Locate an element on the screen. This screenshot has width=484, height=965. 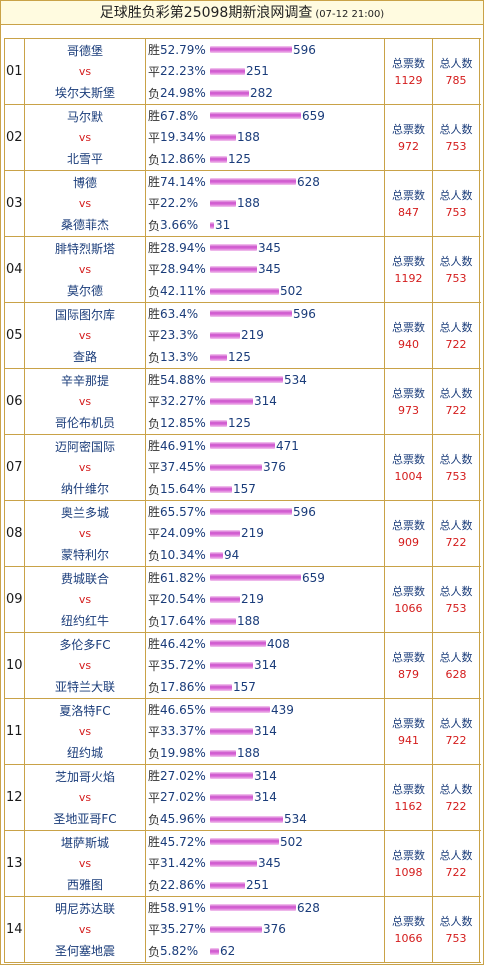
total-people-value: 785 is located at coordinates (456, 80).